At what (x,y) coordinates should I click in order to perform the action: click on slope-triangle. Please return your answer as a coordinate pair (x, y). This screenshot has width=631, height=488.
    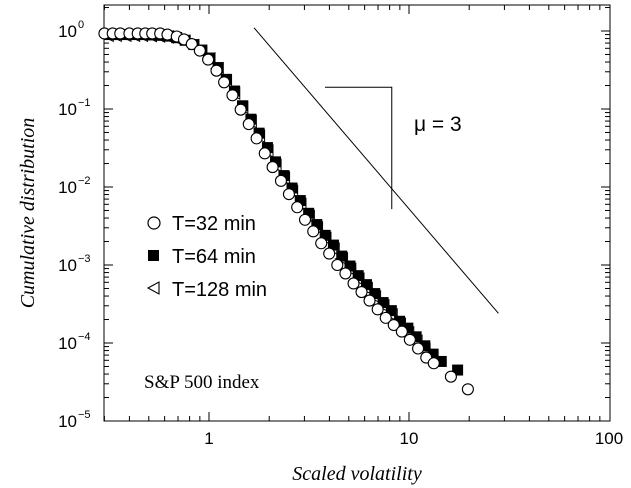
    Looking at the image, I should click on (358, 148).